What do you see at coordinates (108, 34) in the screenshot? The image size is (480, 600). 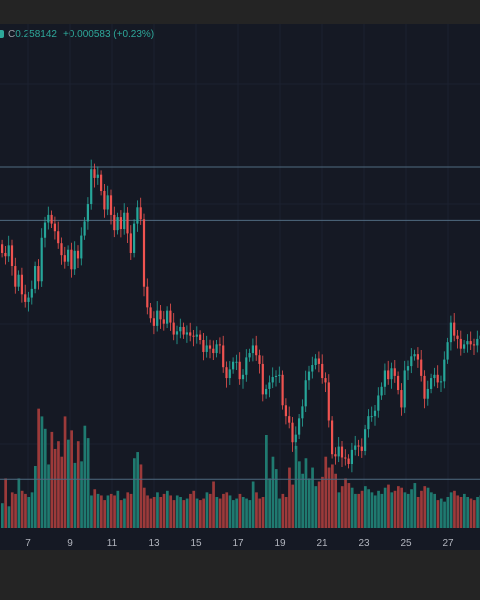 I see `change-value: +0.000583 (+0.23%)` at bounding box center [108, 34].